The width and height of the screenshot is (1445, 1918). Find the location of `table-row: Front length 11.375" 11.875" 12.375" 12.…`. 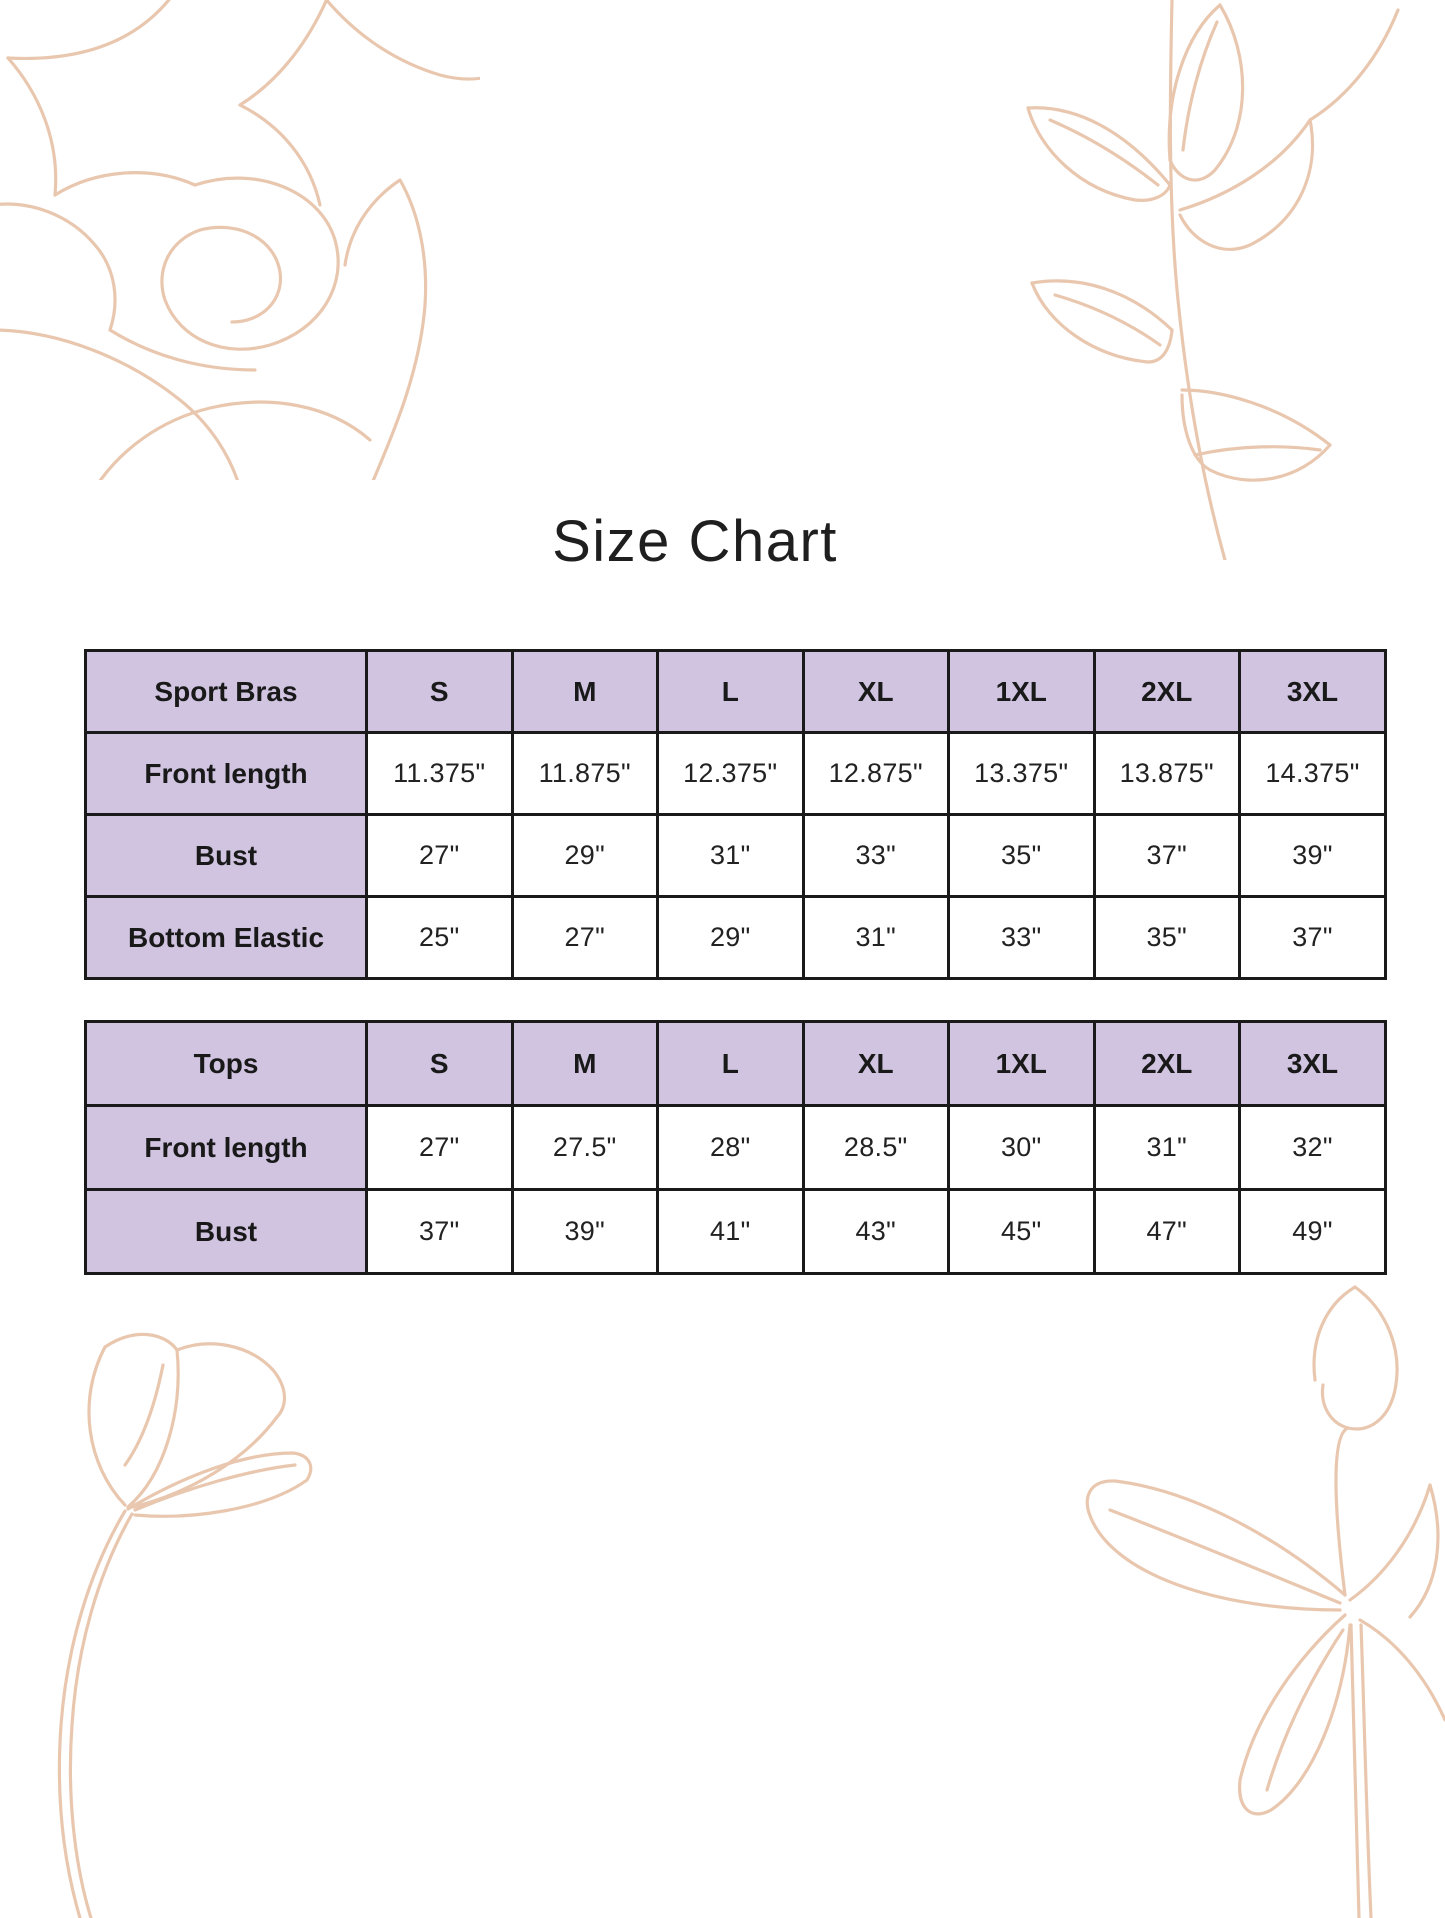

table-row: Front length 11.375" 11.875" 12.375" 12.… is located at coordinates (735, 773).